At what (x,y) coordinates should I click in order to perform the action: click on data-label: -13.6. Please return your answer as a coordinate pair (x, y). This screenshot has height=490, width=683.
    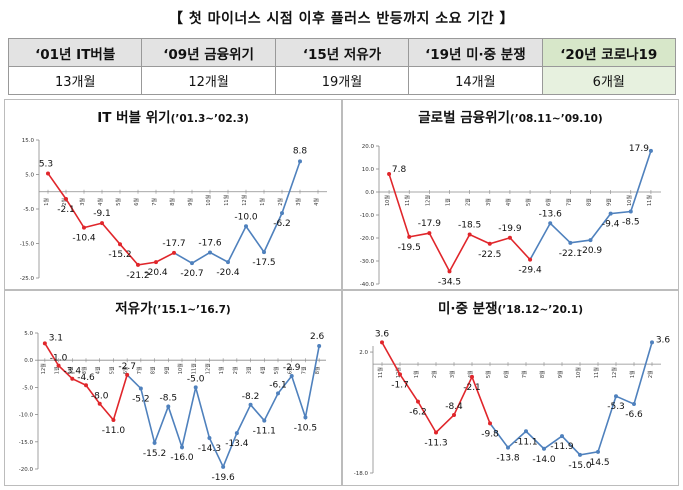
    Looking at the image, I should click on (551, 214).